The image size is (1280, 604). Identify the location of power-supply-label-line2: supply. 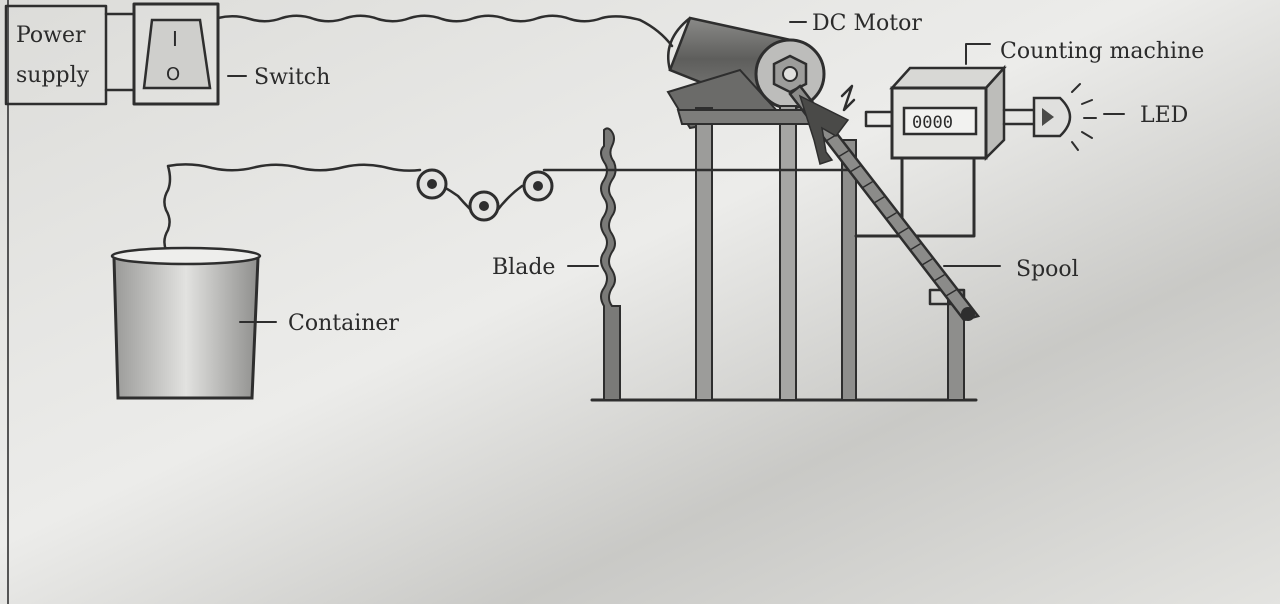
(53, 75).